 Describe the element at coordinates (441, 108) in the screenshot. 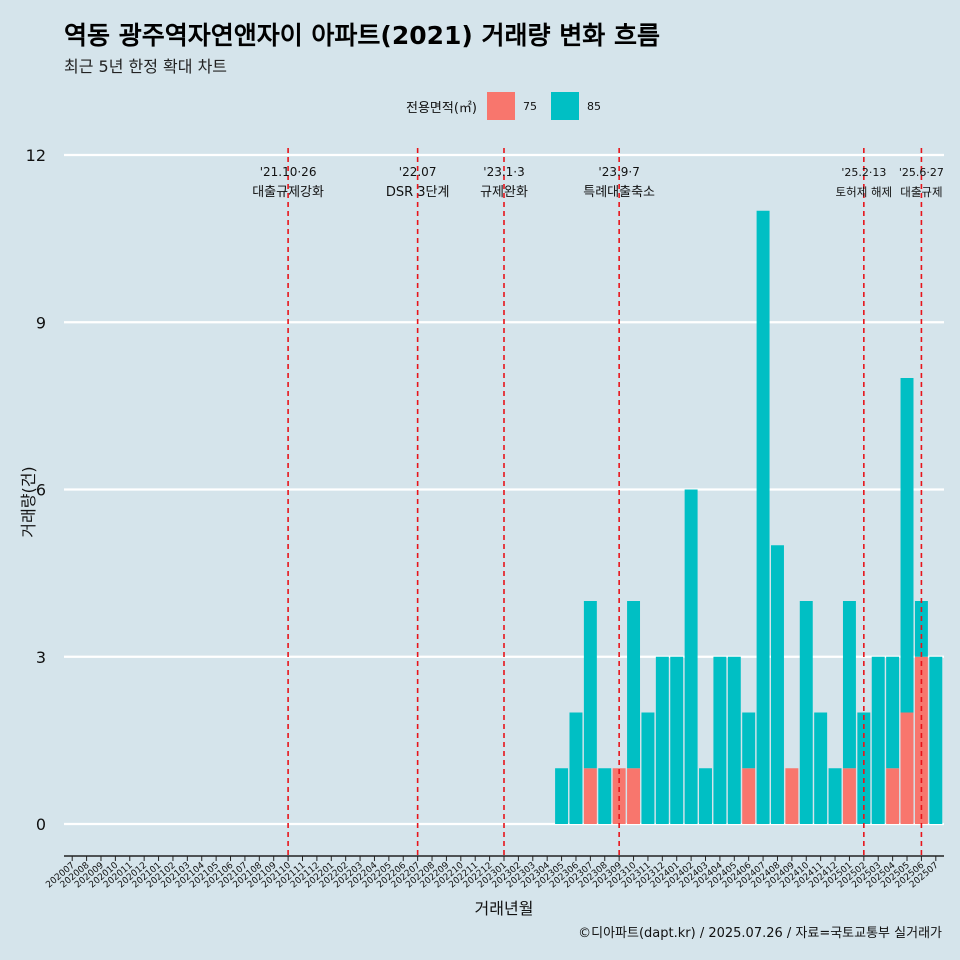

I see `legend-title: 전용면적(㎡)` at that location.